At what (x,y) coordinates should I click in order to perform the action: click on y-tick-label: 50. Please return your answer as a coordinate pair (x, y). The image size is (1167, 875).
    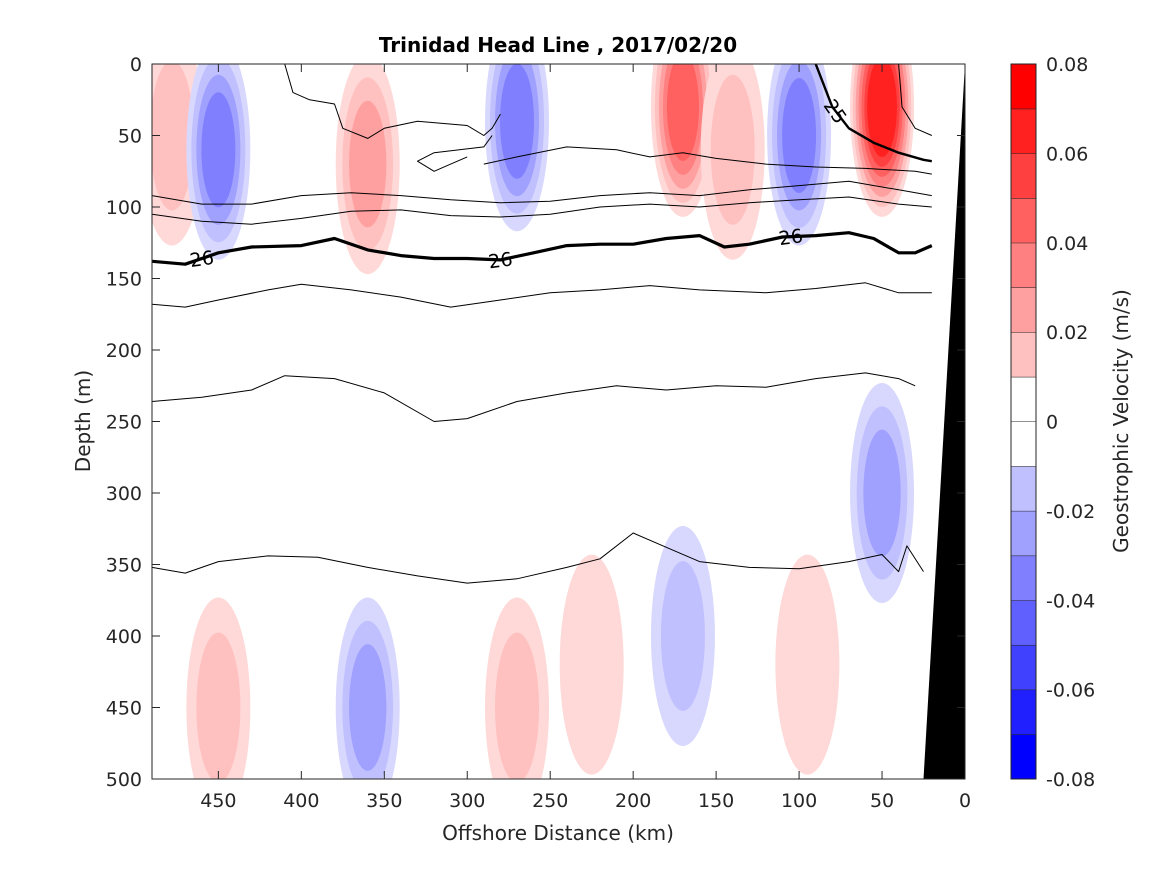
    Looking at the image, I should click on (130, 137).